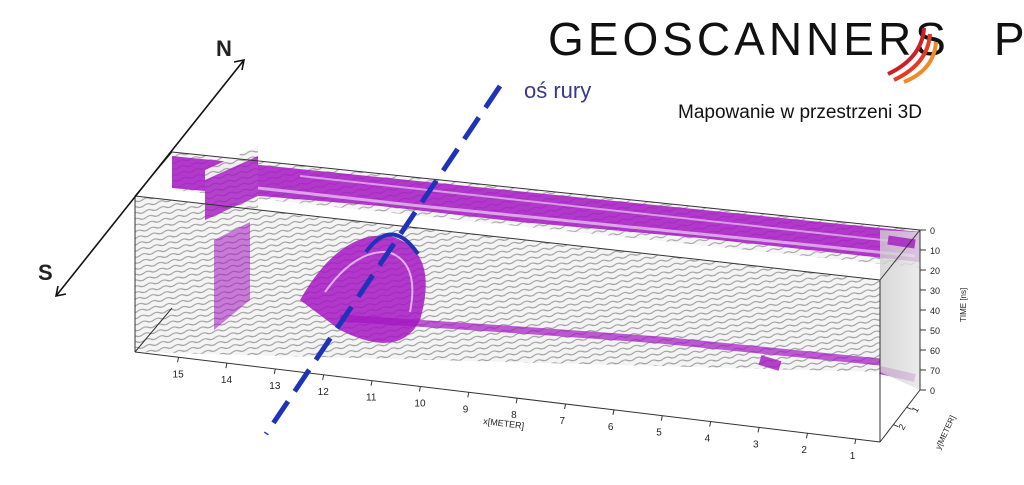 Image resolution: width=1024 pixels, height=485 pixels. I want to click on x-tick-label: 12, so click(324, 392).